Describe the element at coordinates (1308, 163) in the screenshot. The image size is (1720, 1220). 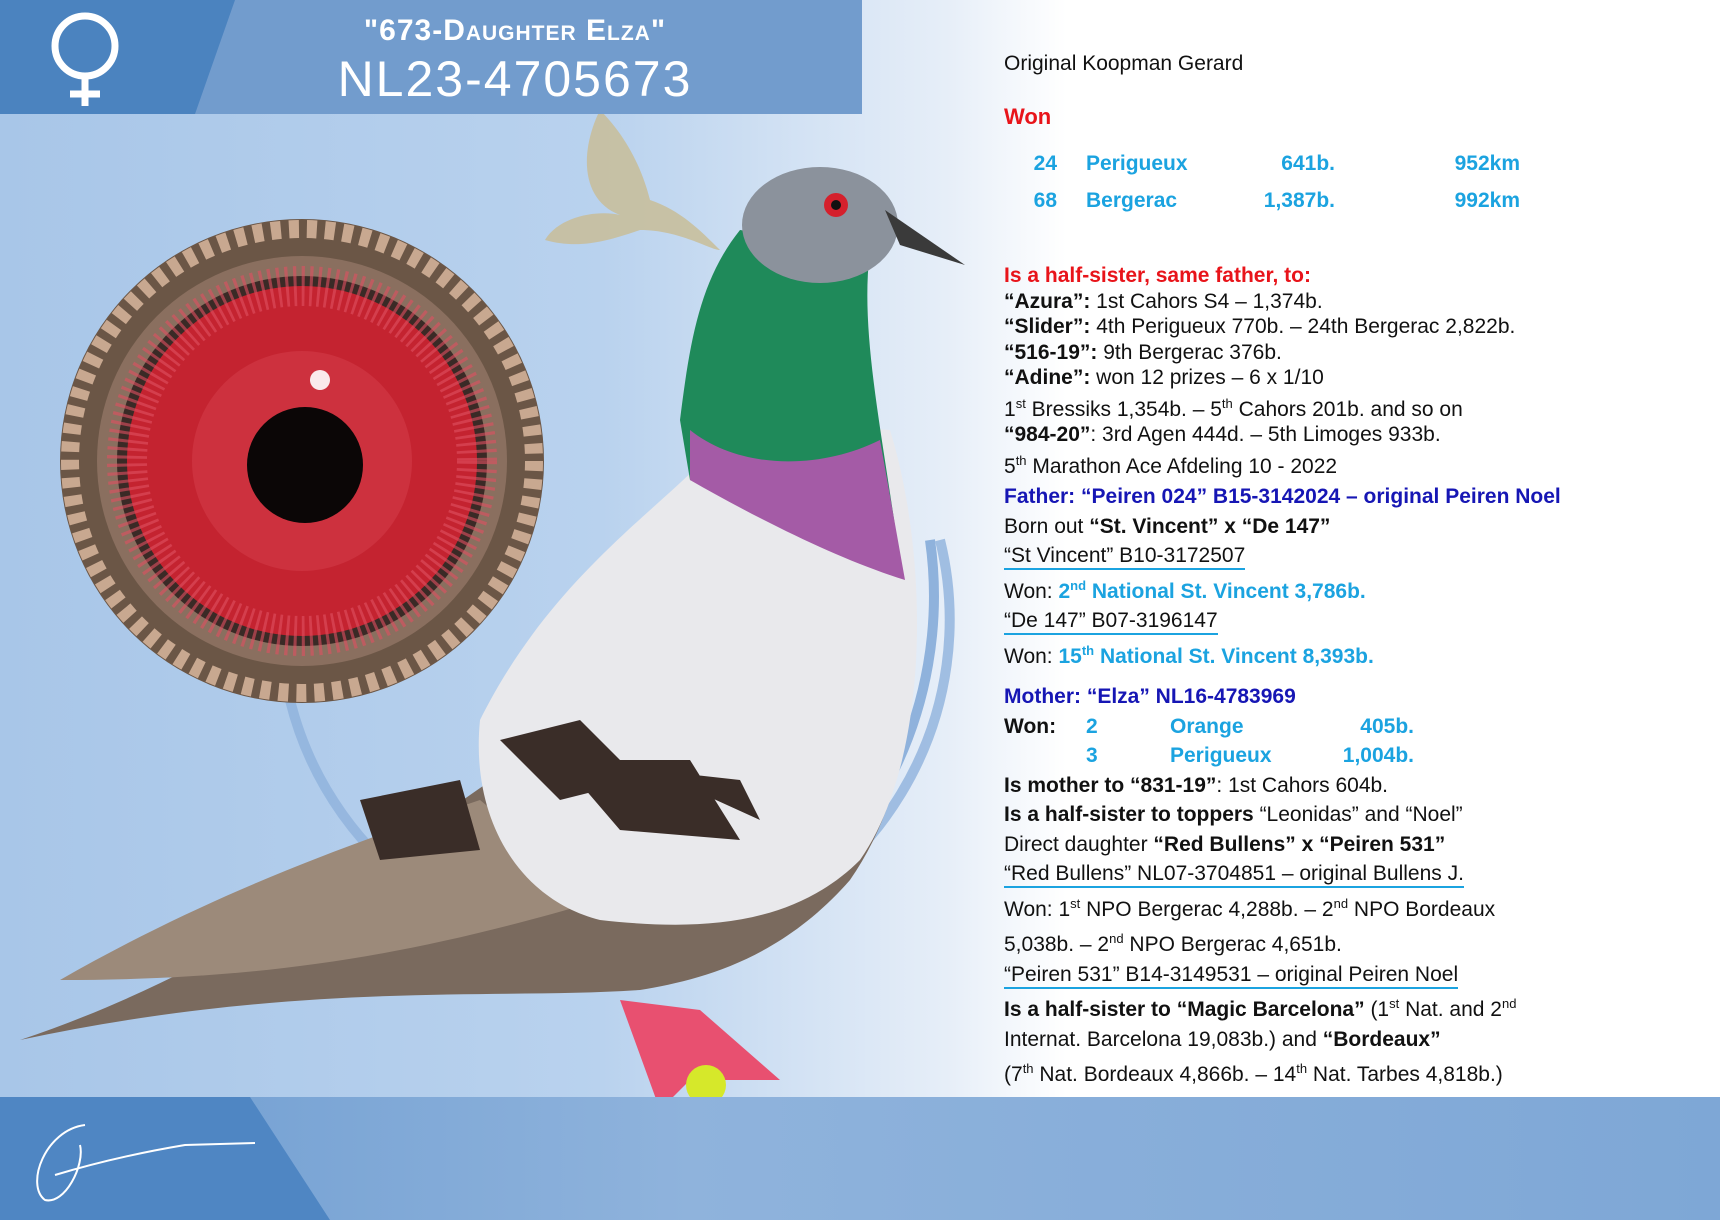
I see `won-birds: 641b.` at that location.